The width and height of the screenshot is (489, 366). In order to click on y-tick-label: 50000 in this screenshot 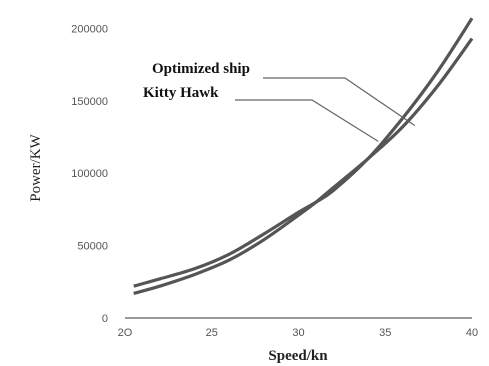, I will do `click(92, 247)`.